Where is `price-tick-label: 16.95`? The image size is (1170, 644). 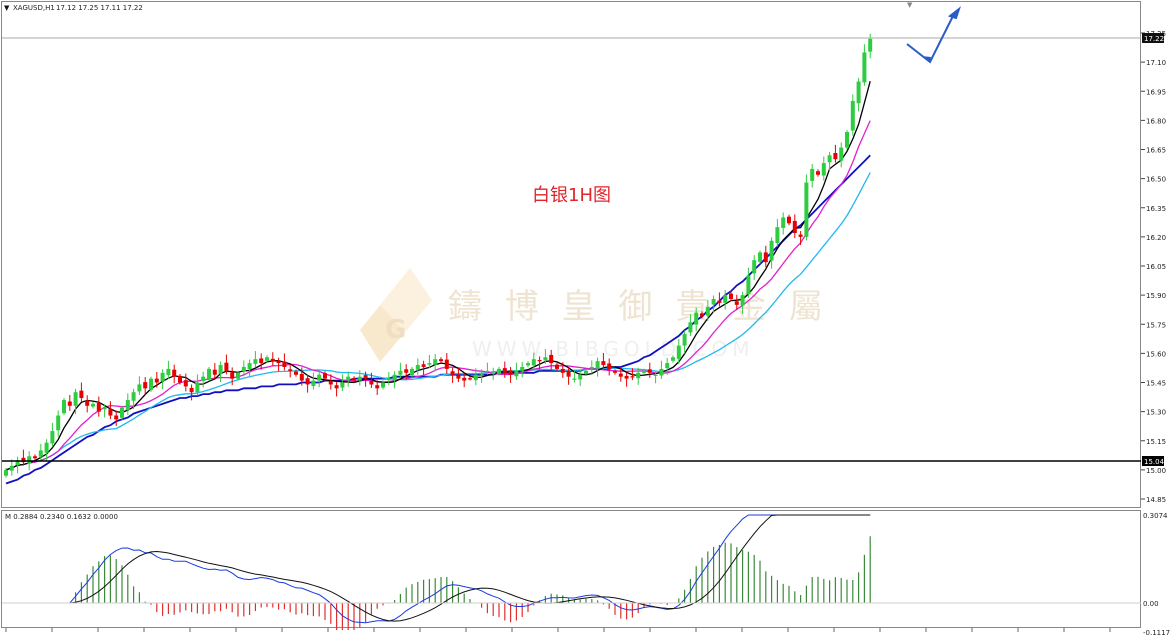 price-tick-label: 16.95 is located at coordinates (1156, 92).